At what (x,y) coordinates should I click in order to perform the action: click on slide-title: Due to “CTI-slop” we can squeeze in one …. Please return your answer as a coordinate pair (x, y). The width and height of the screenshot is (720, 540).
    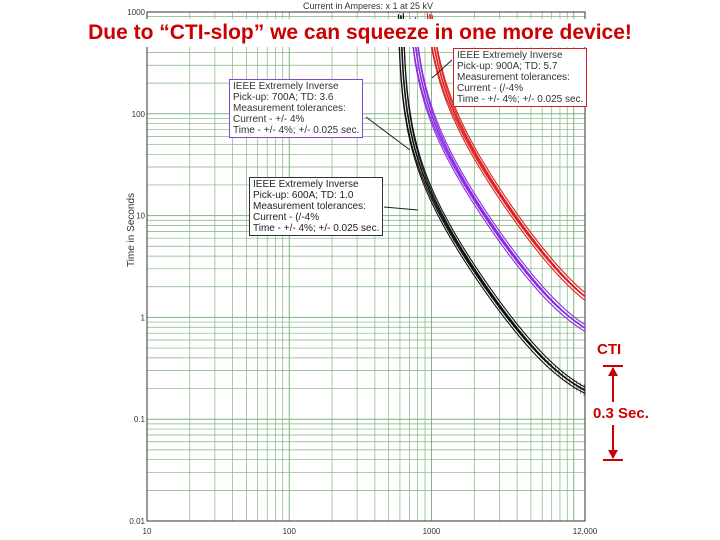
    Looking at the image, I should click on (360, 33).